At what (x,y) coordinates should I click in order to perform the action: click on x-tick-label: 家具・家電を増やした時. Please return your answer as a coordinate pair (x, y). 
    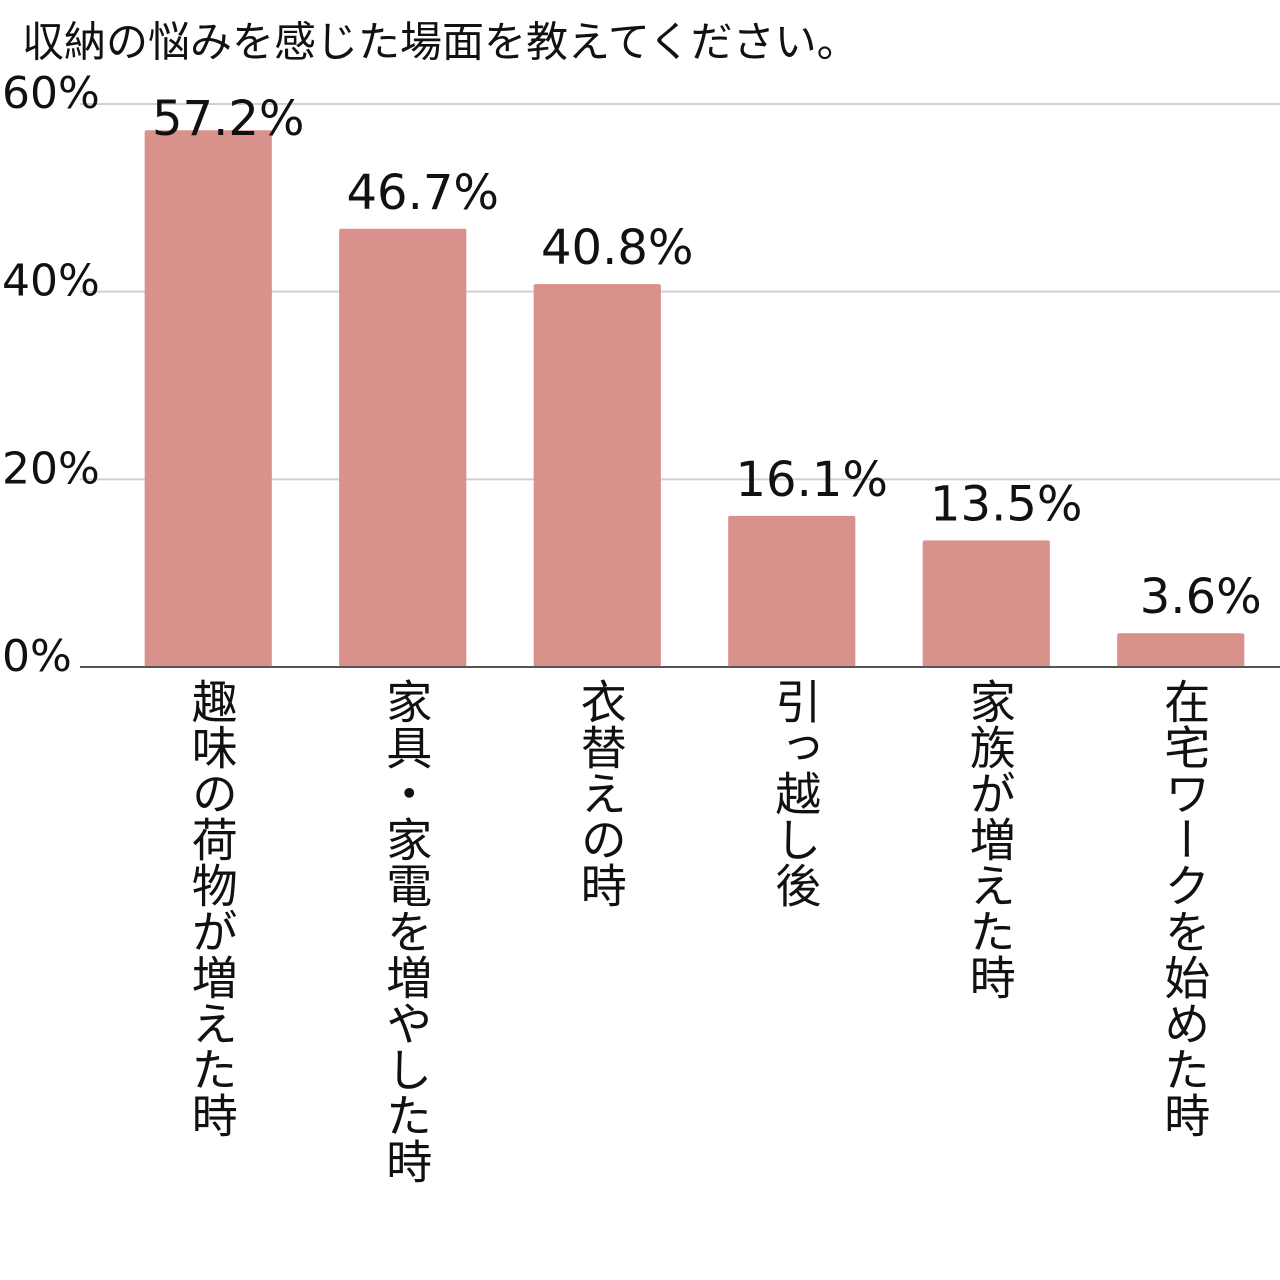
    Looking at the image, I should click on (406, 931).